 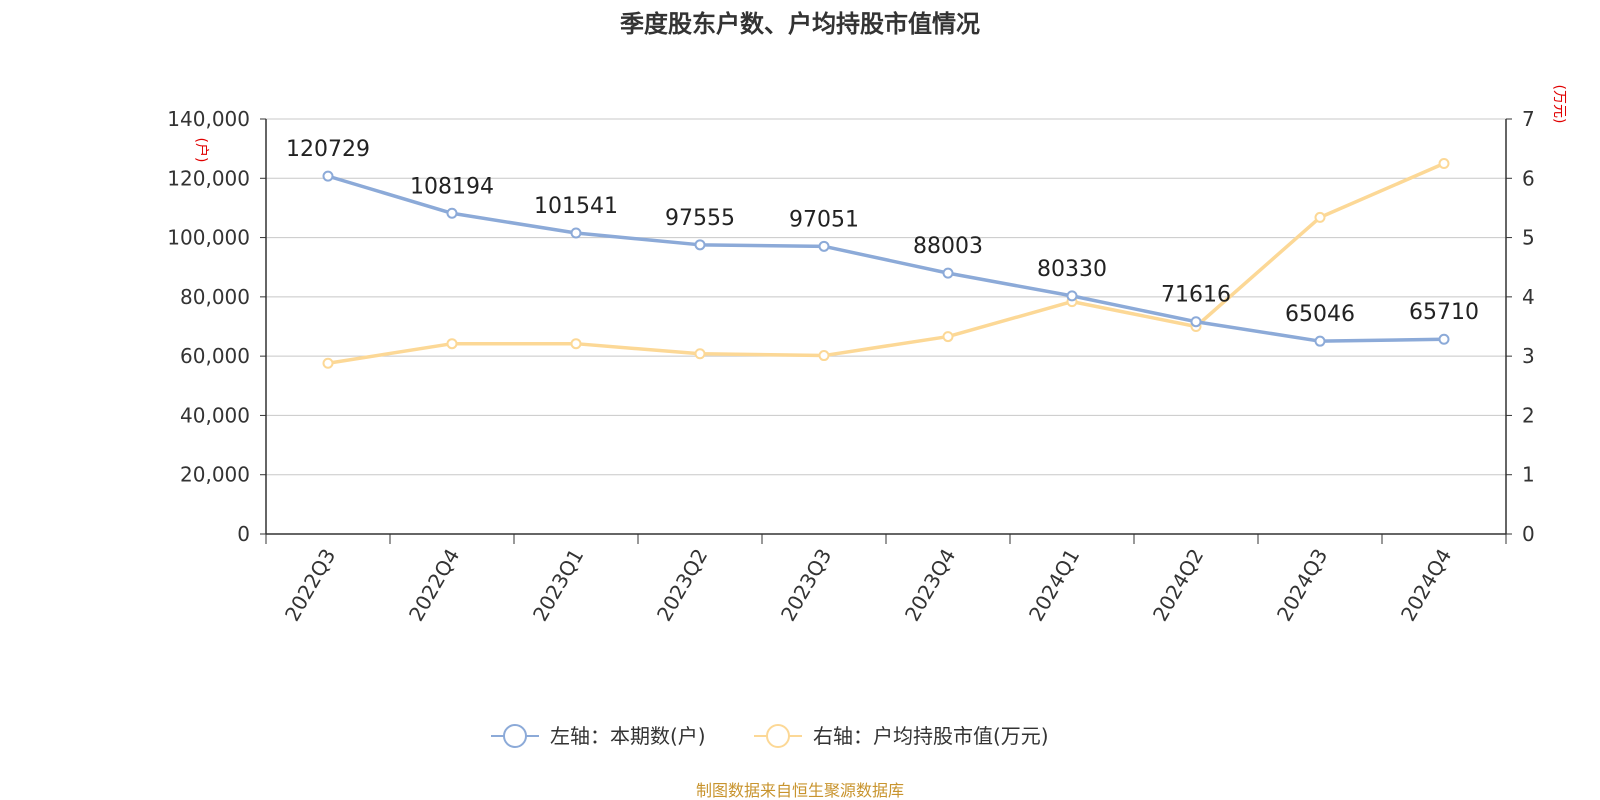 I want to click on data-label: 97555, so click(x=700, y=218).